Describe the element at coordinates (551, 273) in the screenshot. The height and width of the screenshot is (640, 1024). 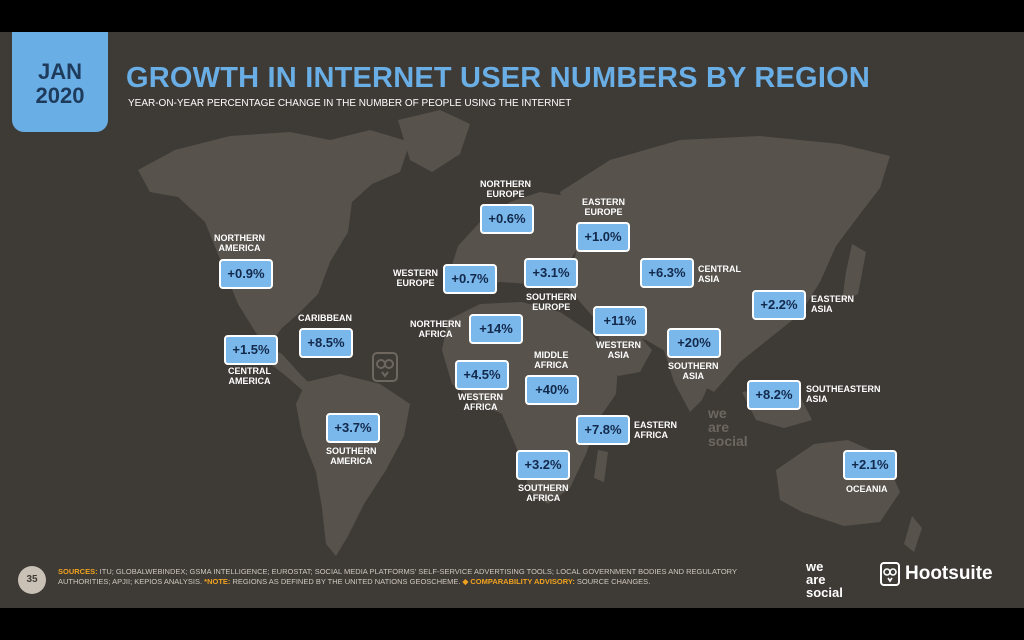
I see `badge-southern-europe: +3.1%` at that location.